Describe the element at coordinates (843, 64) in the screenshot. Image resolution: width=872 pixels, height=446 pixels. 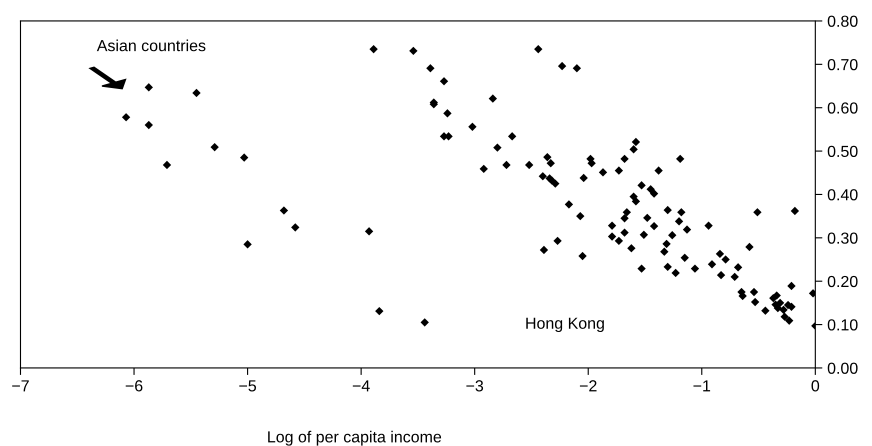
I see `y-tick-label: 0.70` at that location.